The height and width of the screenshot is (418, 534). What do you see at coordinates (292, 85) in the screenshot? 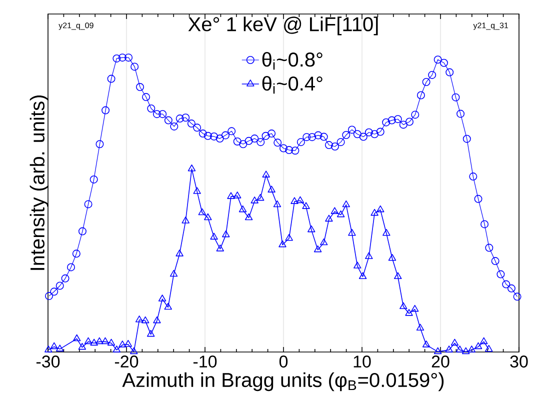
I see `legend-label: θ$_{i}$~0.4°` at bounding box center [292, 85].